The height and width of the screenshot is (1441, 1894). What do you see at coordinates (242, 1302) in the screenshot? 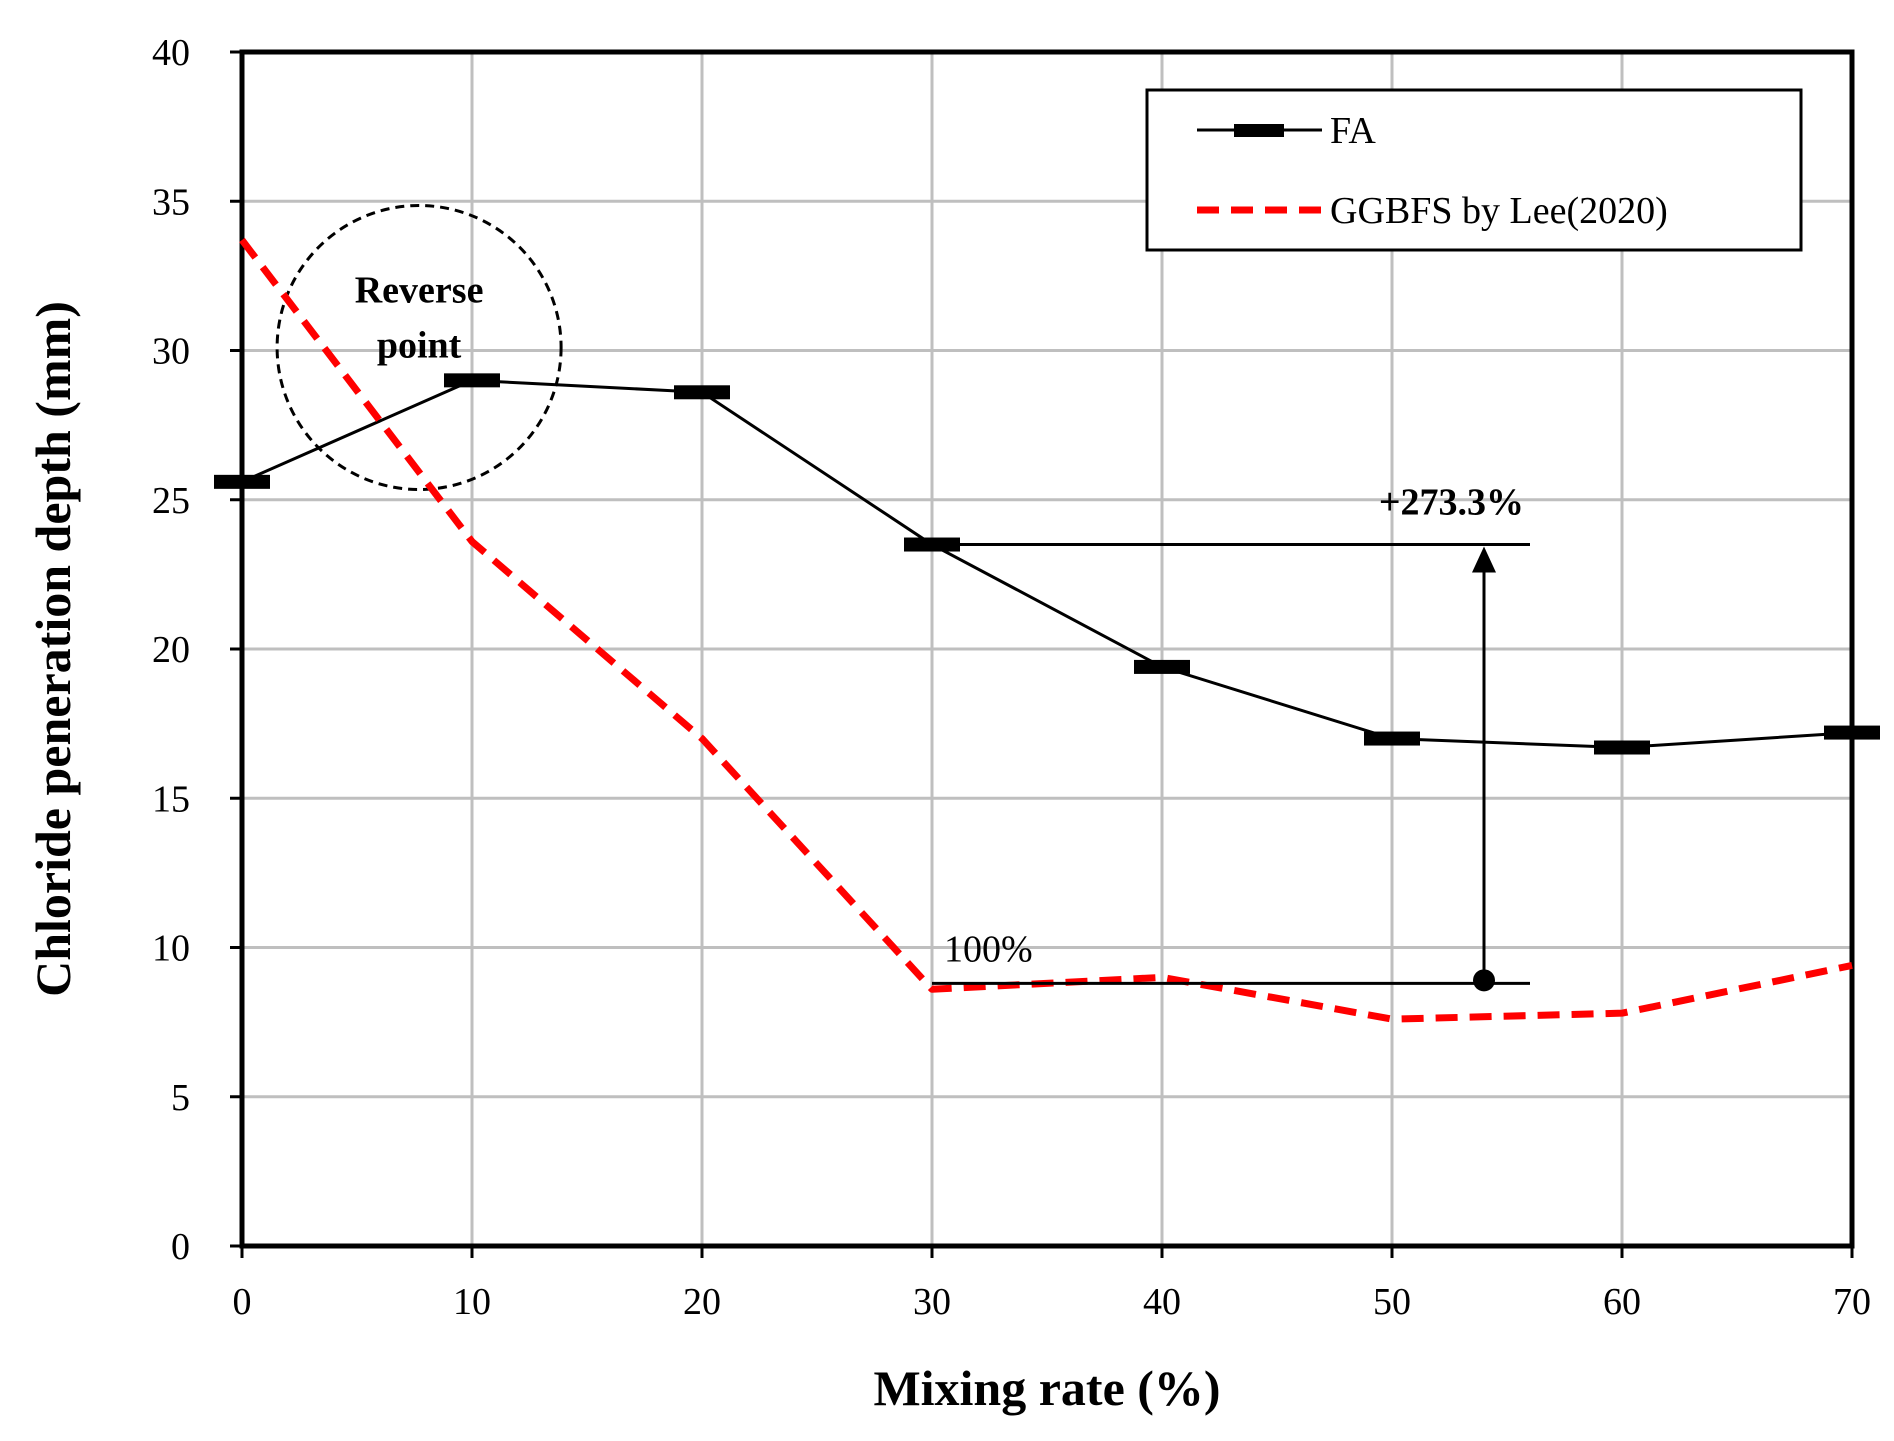
I see `x-tick-label: 0` at bounding box center [242, 1302].